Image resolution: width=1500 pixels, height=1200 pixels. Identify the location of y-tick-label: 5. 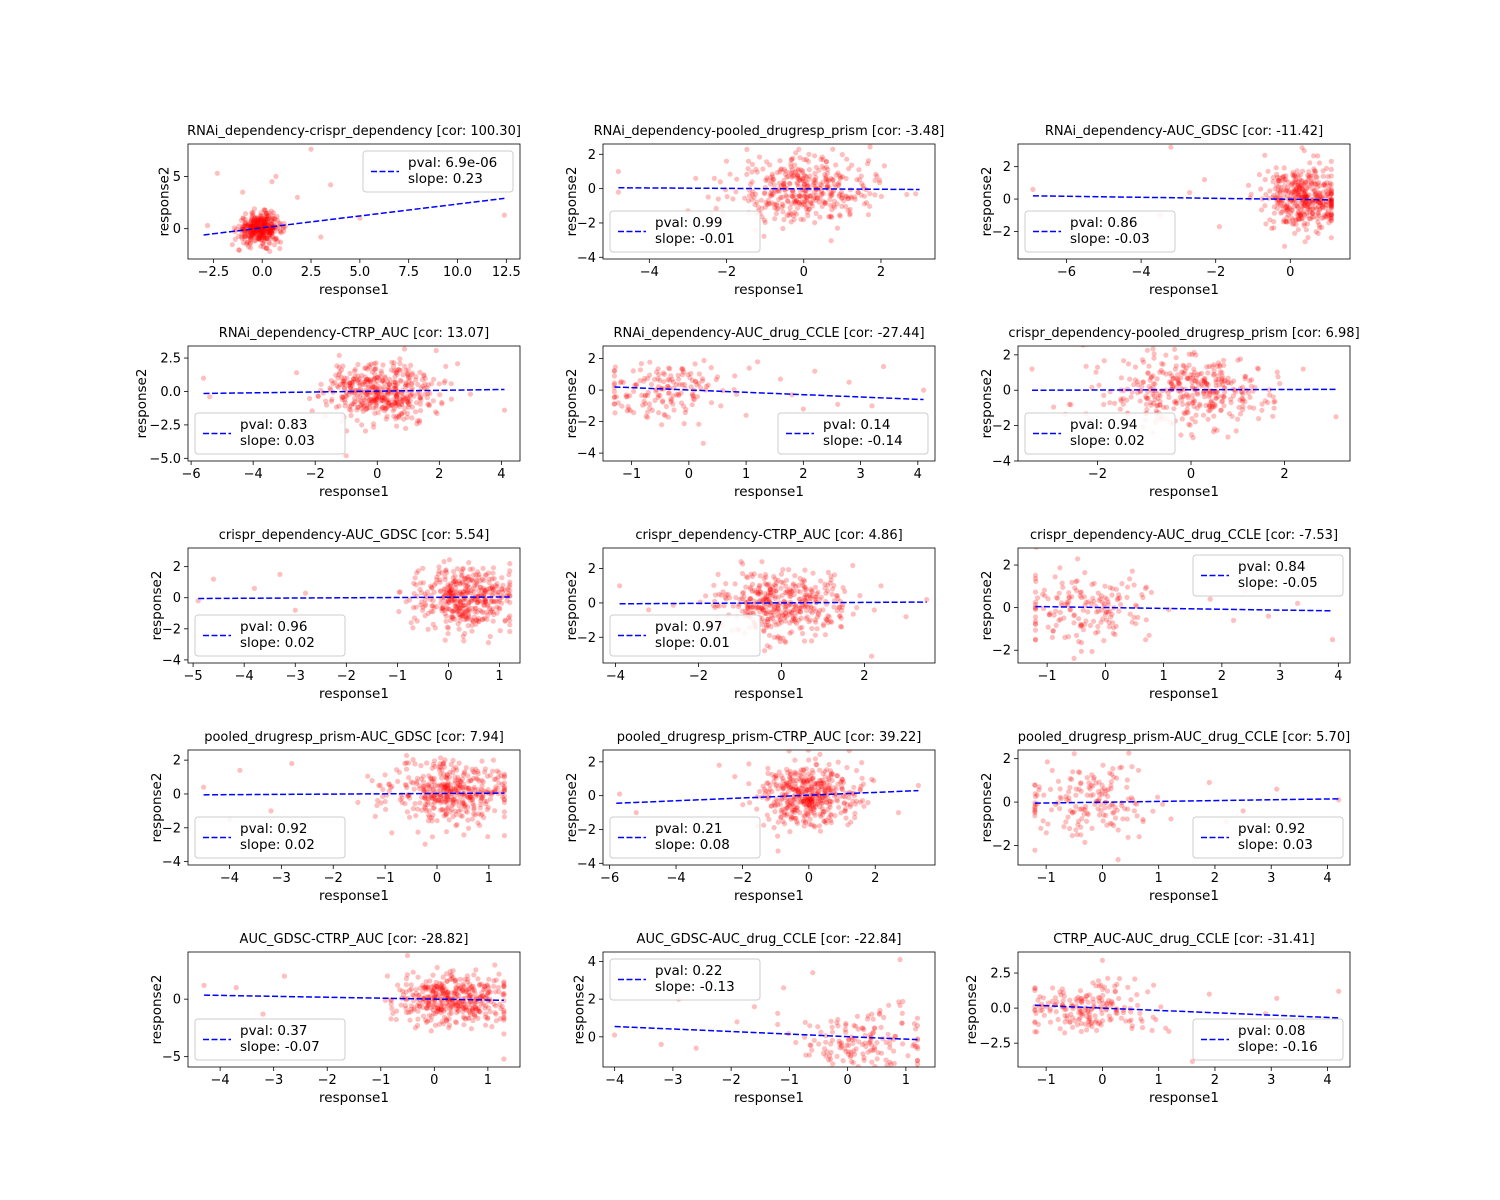
(177, 177).